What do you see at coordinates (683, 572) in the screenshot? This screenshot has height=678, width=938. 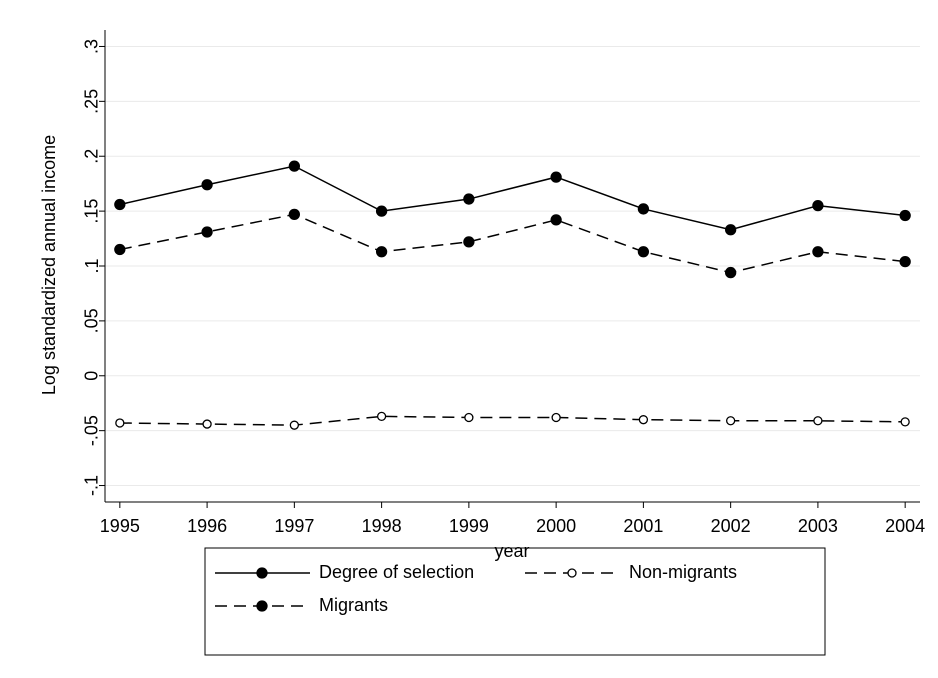 I see `legend-label: Non-migrants` at bounding box center [683, 572].